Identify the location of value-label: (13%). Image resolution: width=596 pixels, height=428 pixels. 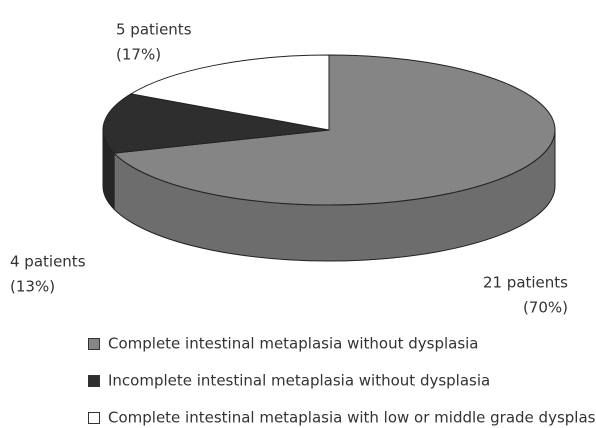
(32, 287).